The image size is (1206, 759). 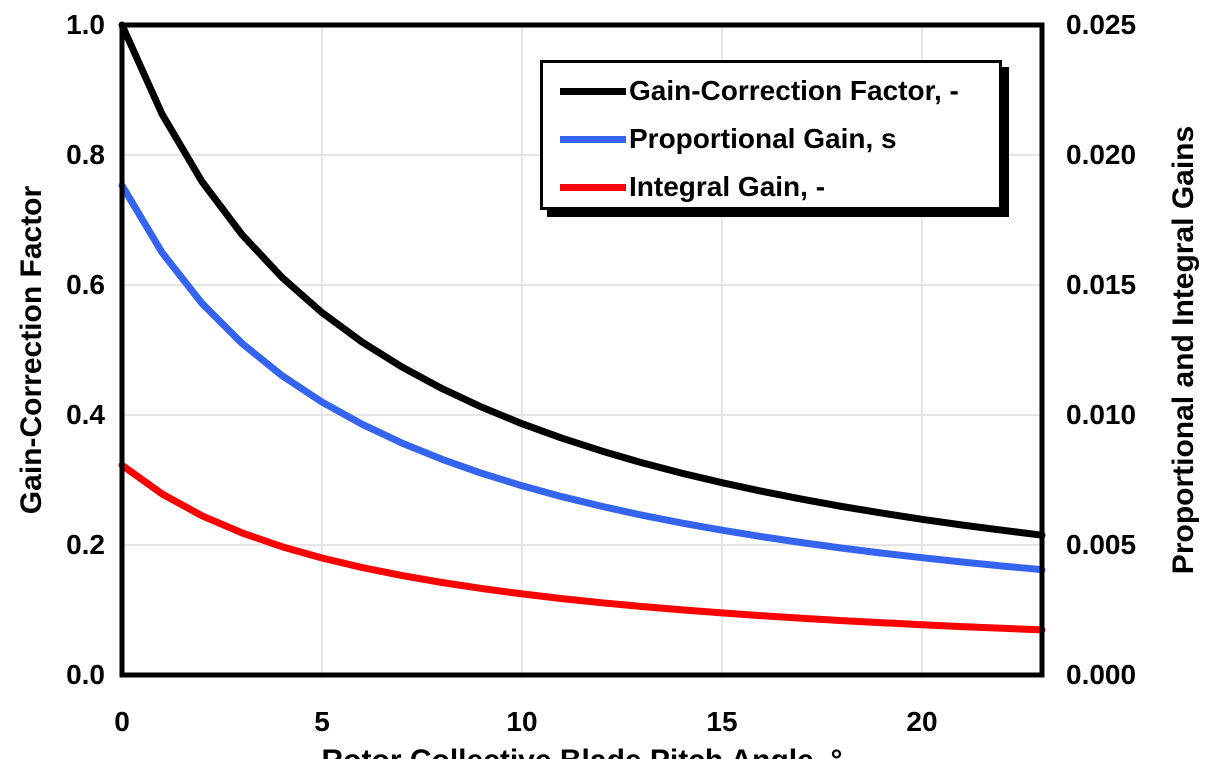 I want to click on y-left-axis-title: Gain-Correction Factor, so click(x=31, y=350).